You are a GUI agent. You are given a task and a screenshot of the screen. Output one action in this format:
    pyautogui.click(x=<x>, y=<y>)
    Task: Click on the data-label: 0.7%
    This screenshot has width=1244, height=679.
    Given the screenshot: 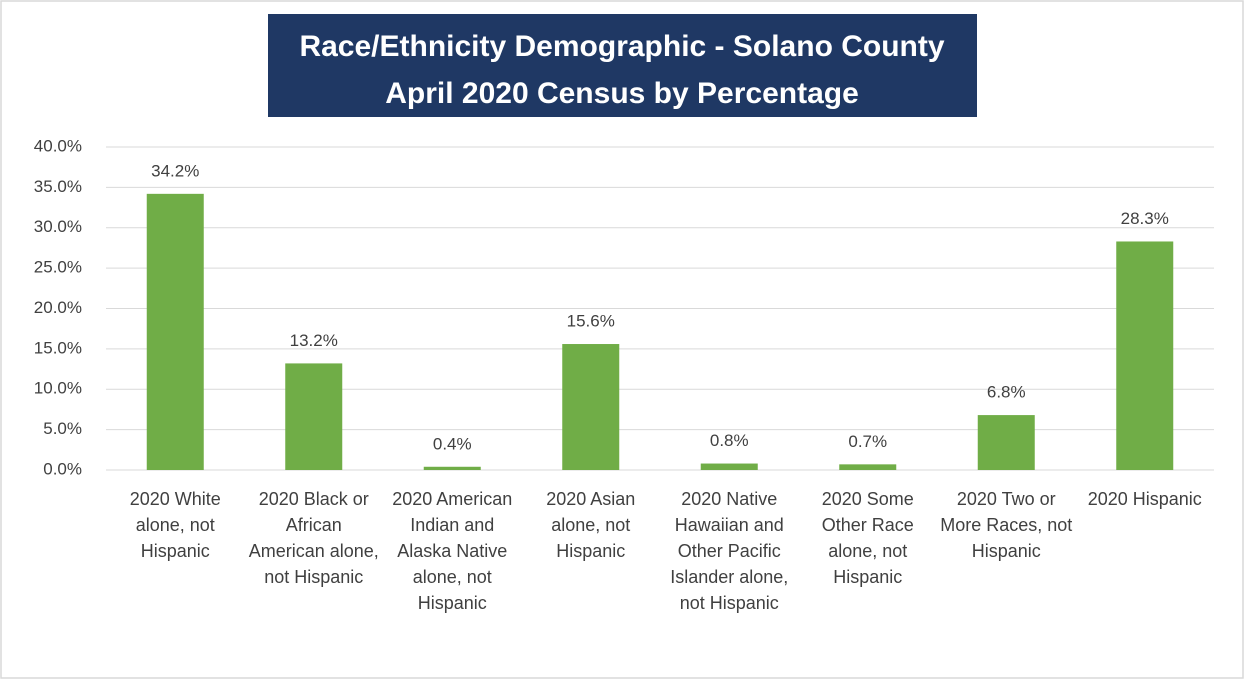 What is the action you would take?
    pyautogui.click(x=867, y=441)
    